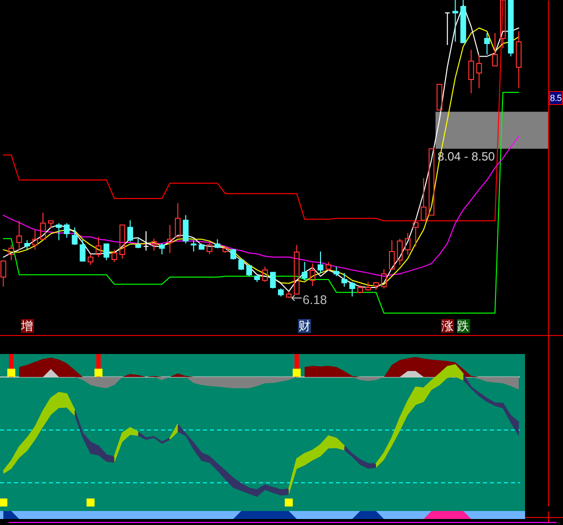 The width and height of the screenshot is (563, 525). I want to click on text: 增, so click(27, 326).